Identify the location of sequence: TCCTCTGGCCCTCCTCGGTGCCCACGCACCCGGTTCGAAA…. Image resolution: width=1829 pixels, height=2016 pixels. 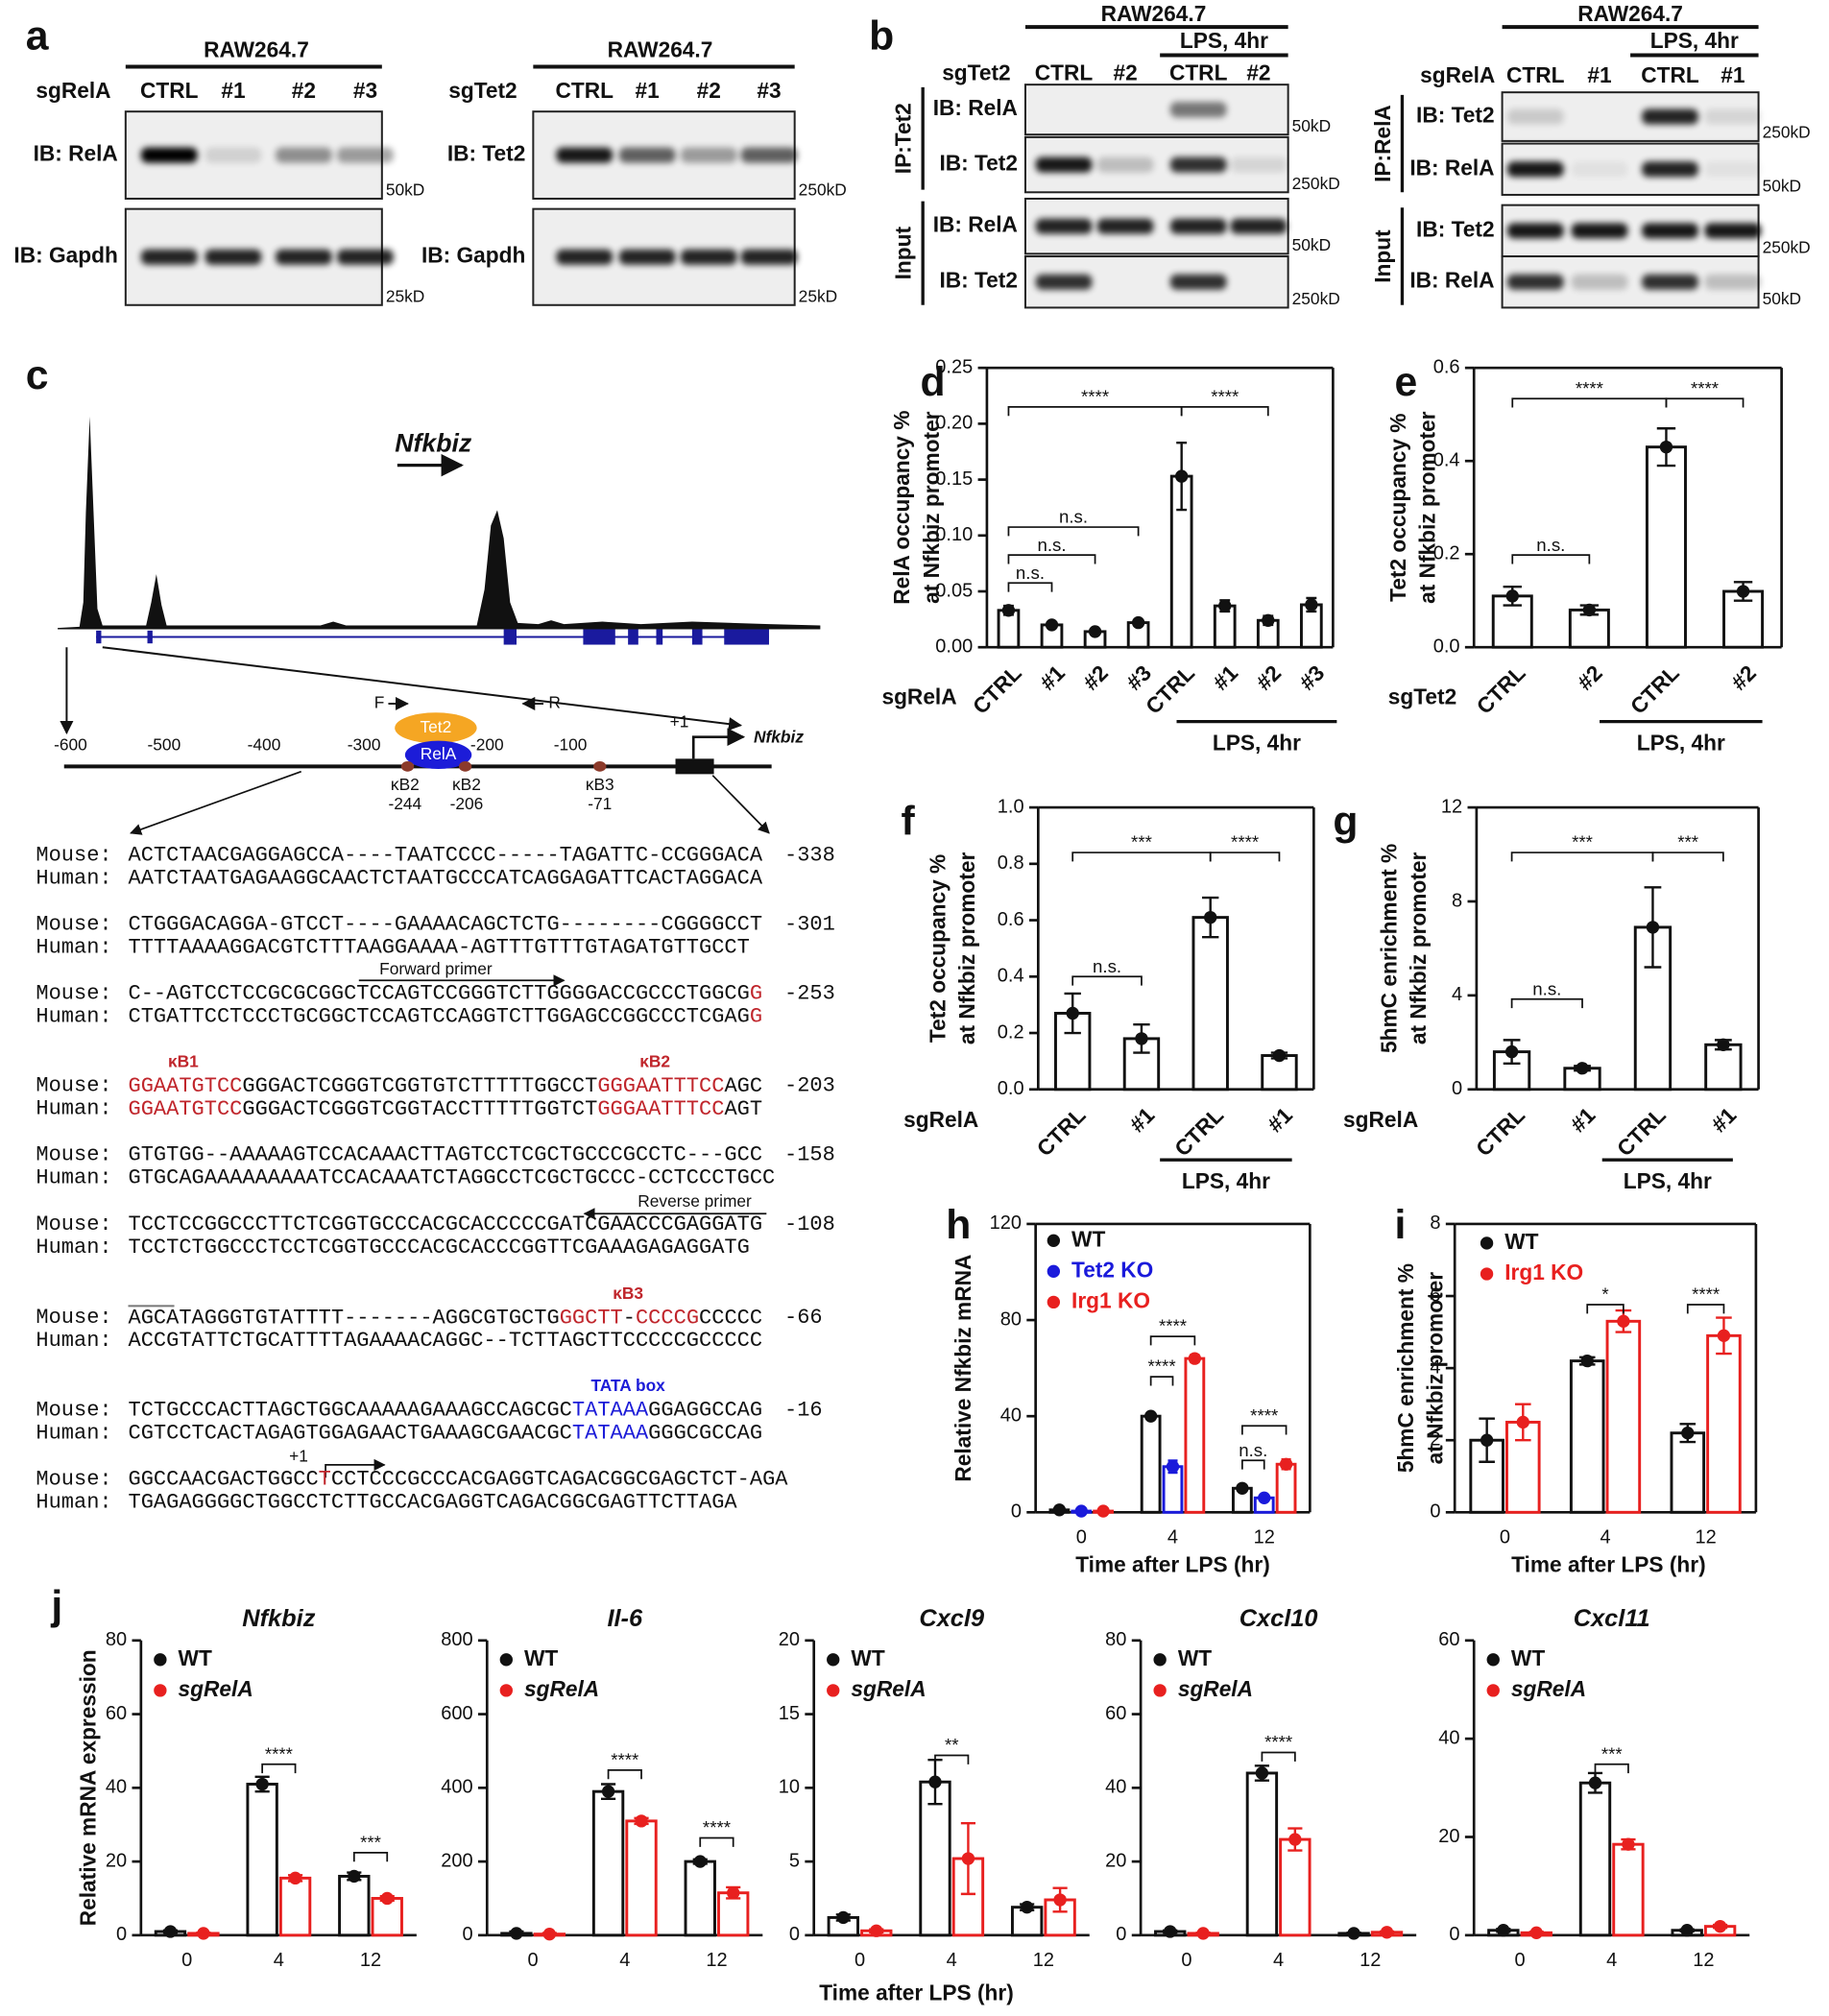
(438, 1248).